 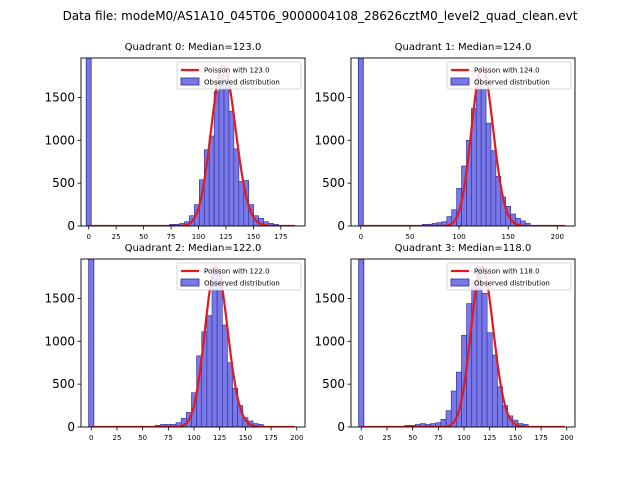 What do you see at coordinates (463, 248) in the screenshot?
I see `chart-title: Quadrant 3: Median=118.0` at bounding box center [463, 248].